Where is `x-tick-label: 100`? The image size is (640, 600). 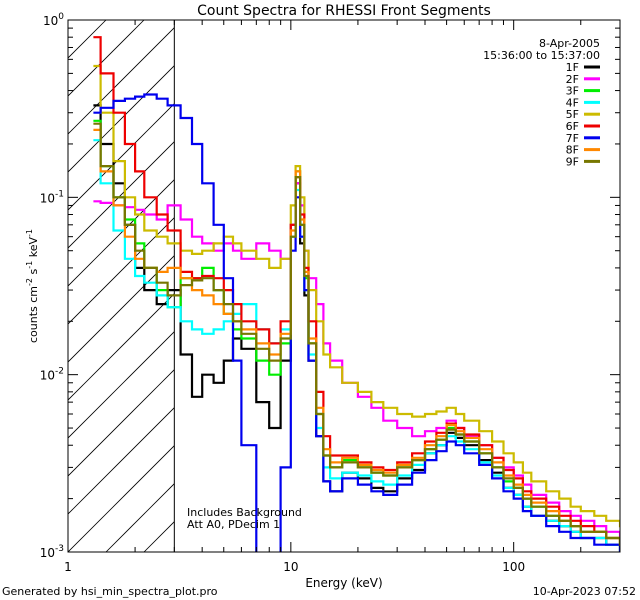 x-tick-label: 100 is located at coordinates (513, 567).